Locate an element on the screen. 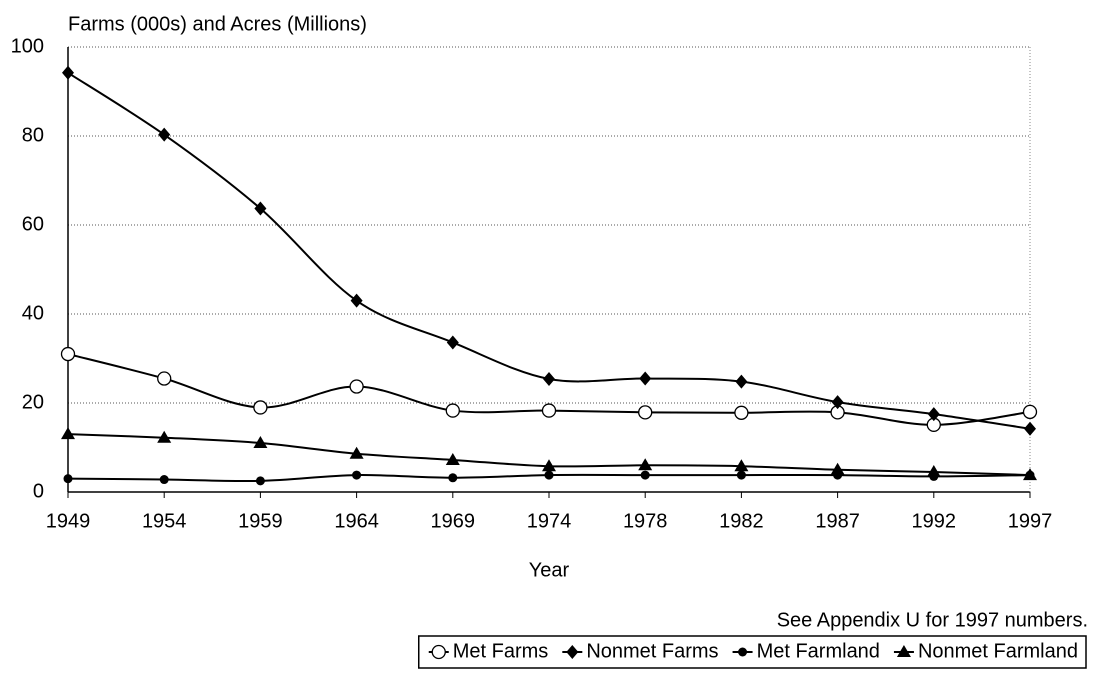 The image size is (1094, 684). legend-box is located at coordinates (752, 652).